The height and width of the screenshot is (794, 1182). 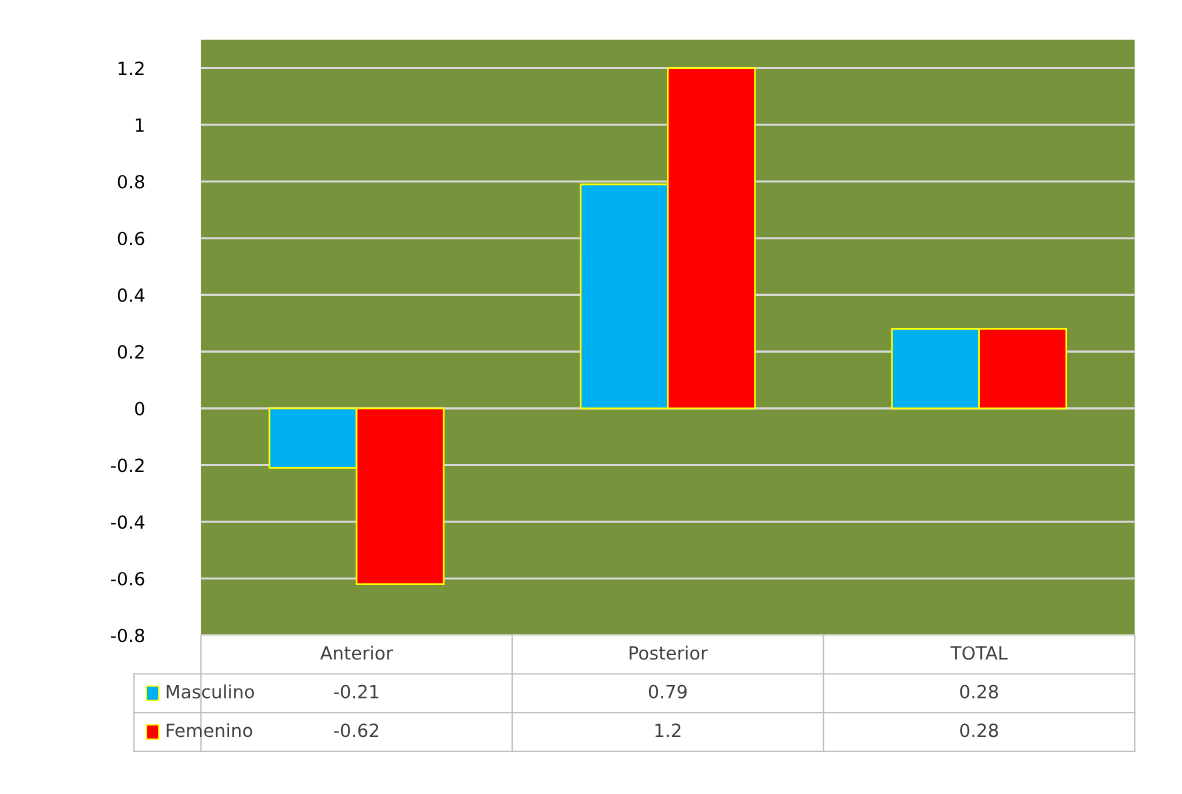 I want to click on y-tick-label: 0, so click(x=140, y=408).